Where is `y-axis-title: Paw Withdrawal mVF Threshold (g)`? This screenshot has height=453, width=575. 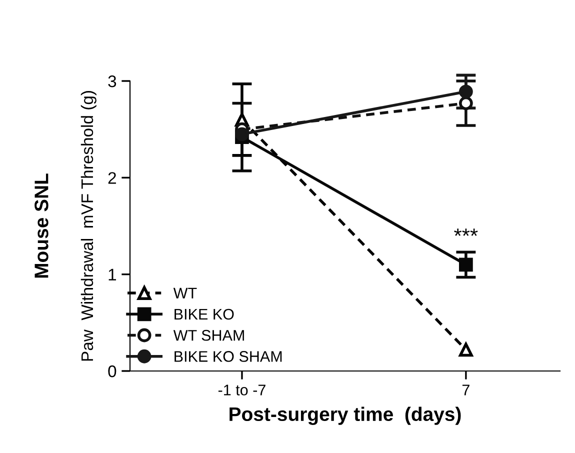
y-axis-title: Paw Withdrawal mVF Threshold (g) is located at coordinates (88, 226).